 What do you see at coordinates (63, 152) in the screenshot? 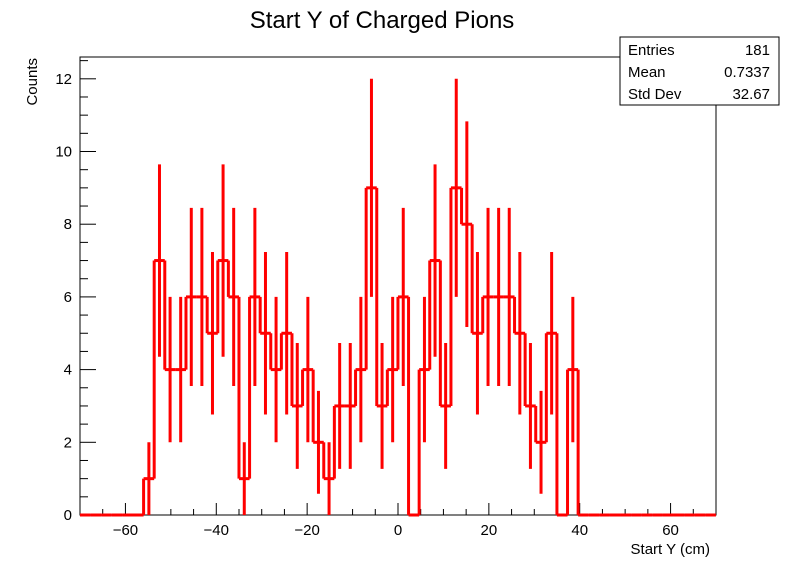
I see `y-tick-label: 10` at bounding box center [63, 152].